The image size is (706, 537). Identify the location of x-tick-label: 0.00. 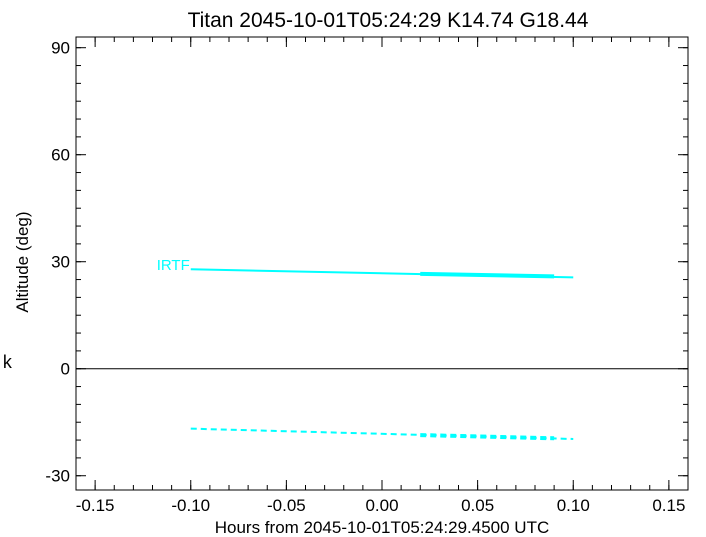
(381, 505).